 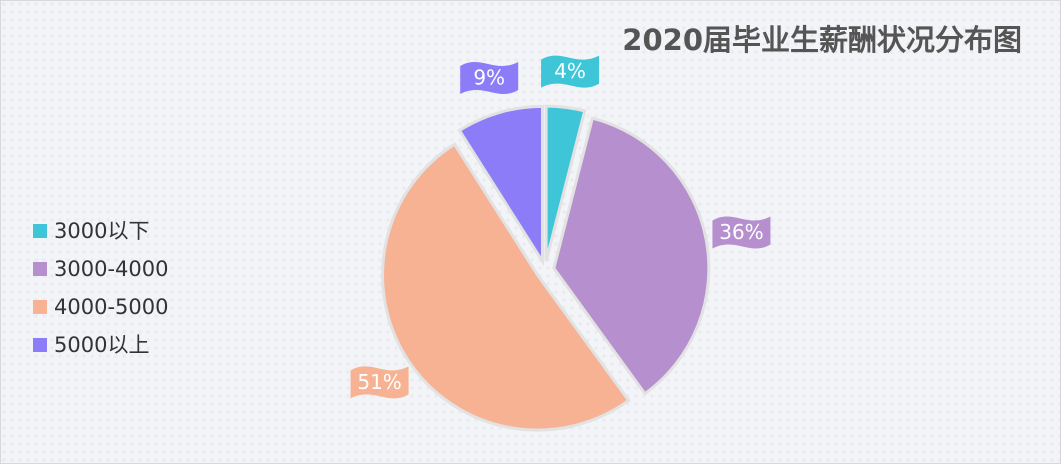 I want to click on data-label: 51%, so click(x=379, y=382).